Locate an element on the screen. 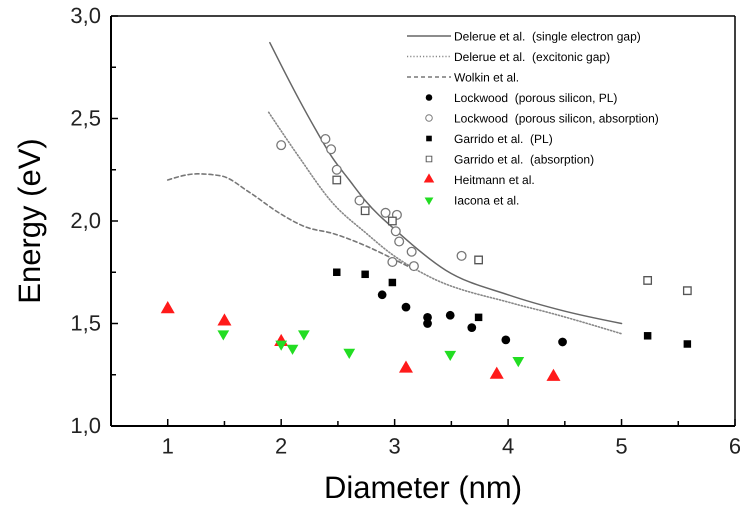 This screenshot has height=510, width=740. x-tick-label: 3 is located at coordinates (394, 446).